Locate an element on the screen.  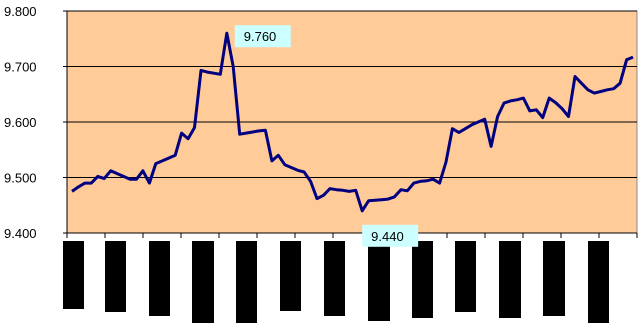
y-tick-label: 9.600 is located at coordinates (20, 122).